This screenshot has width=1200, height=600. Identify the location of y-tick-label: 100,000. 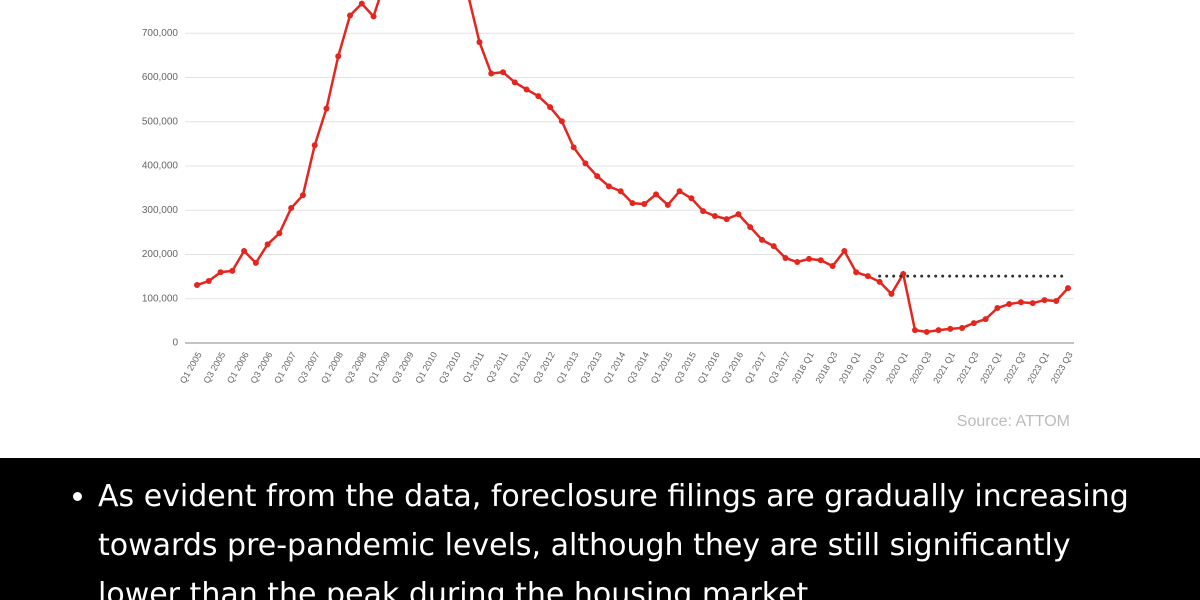
(160, 298).